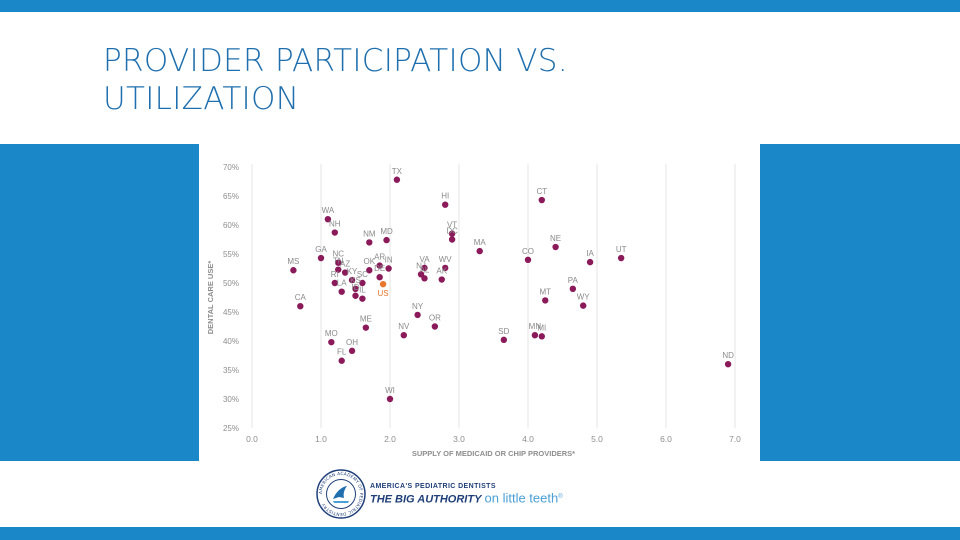 The image size is (960, 540). I want to click on point-label-nh: NH, so click(335, 224).